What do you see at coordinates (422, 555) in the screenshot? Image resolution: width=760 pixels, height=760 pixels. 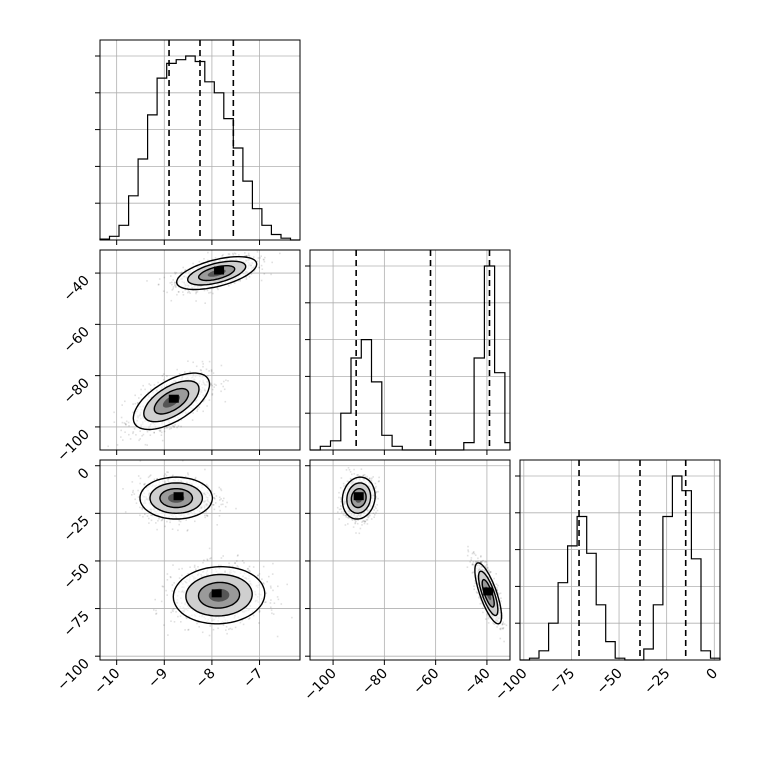 I see `scatter-content-p2_vs_p1` at bounding box center [422, 555].